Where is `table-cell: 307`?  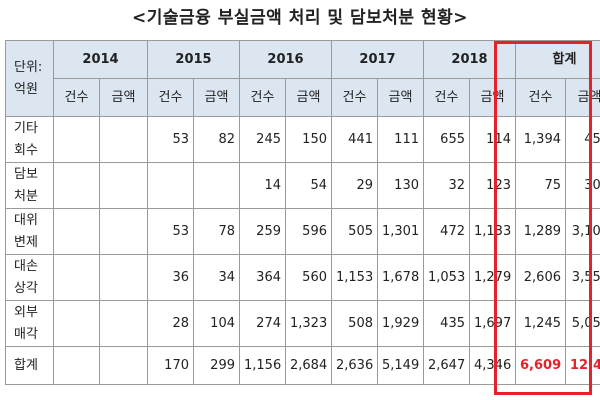
table-cell: 307 is located at coordinates (582, 185).